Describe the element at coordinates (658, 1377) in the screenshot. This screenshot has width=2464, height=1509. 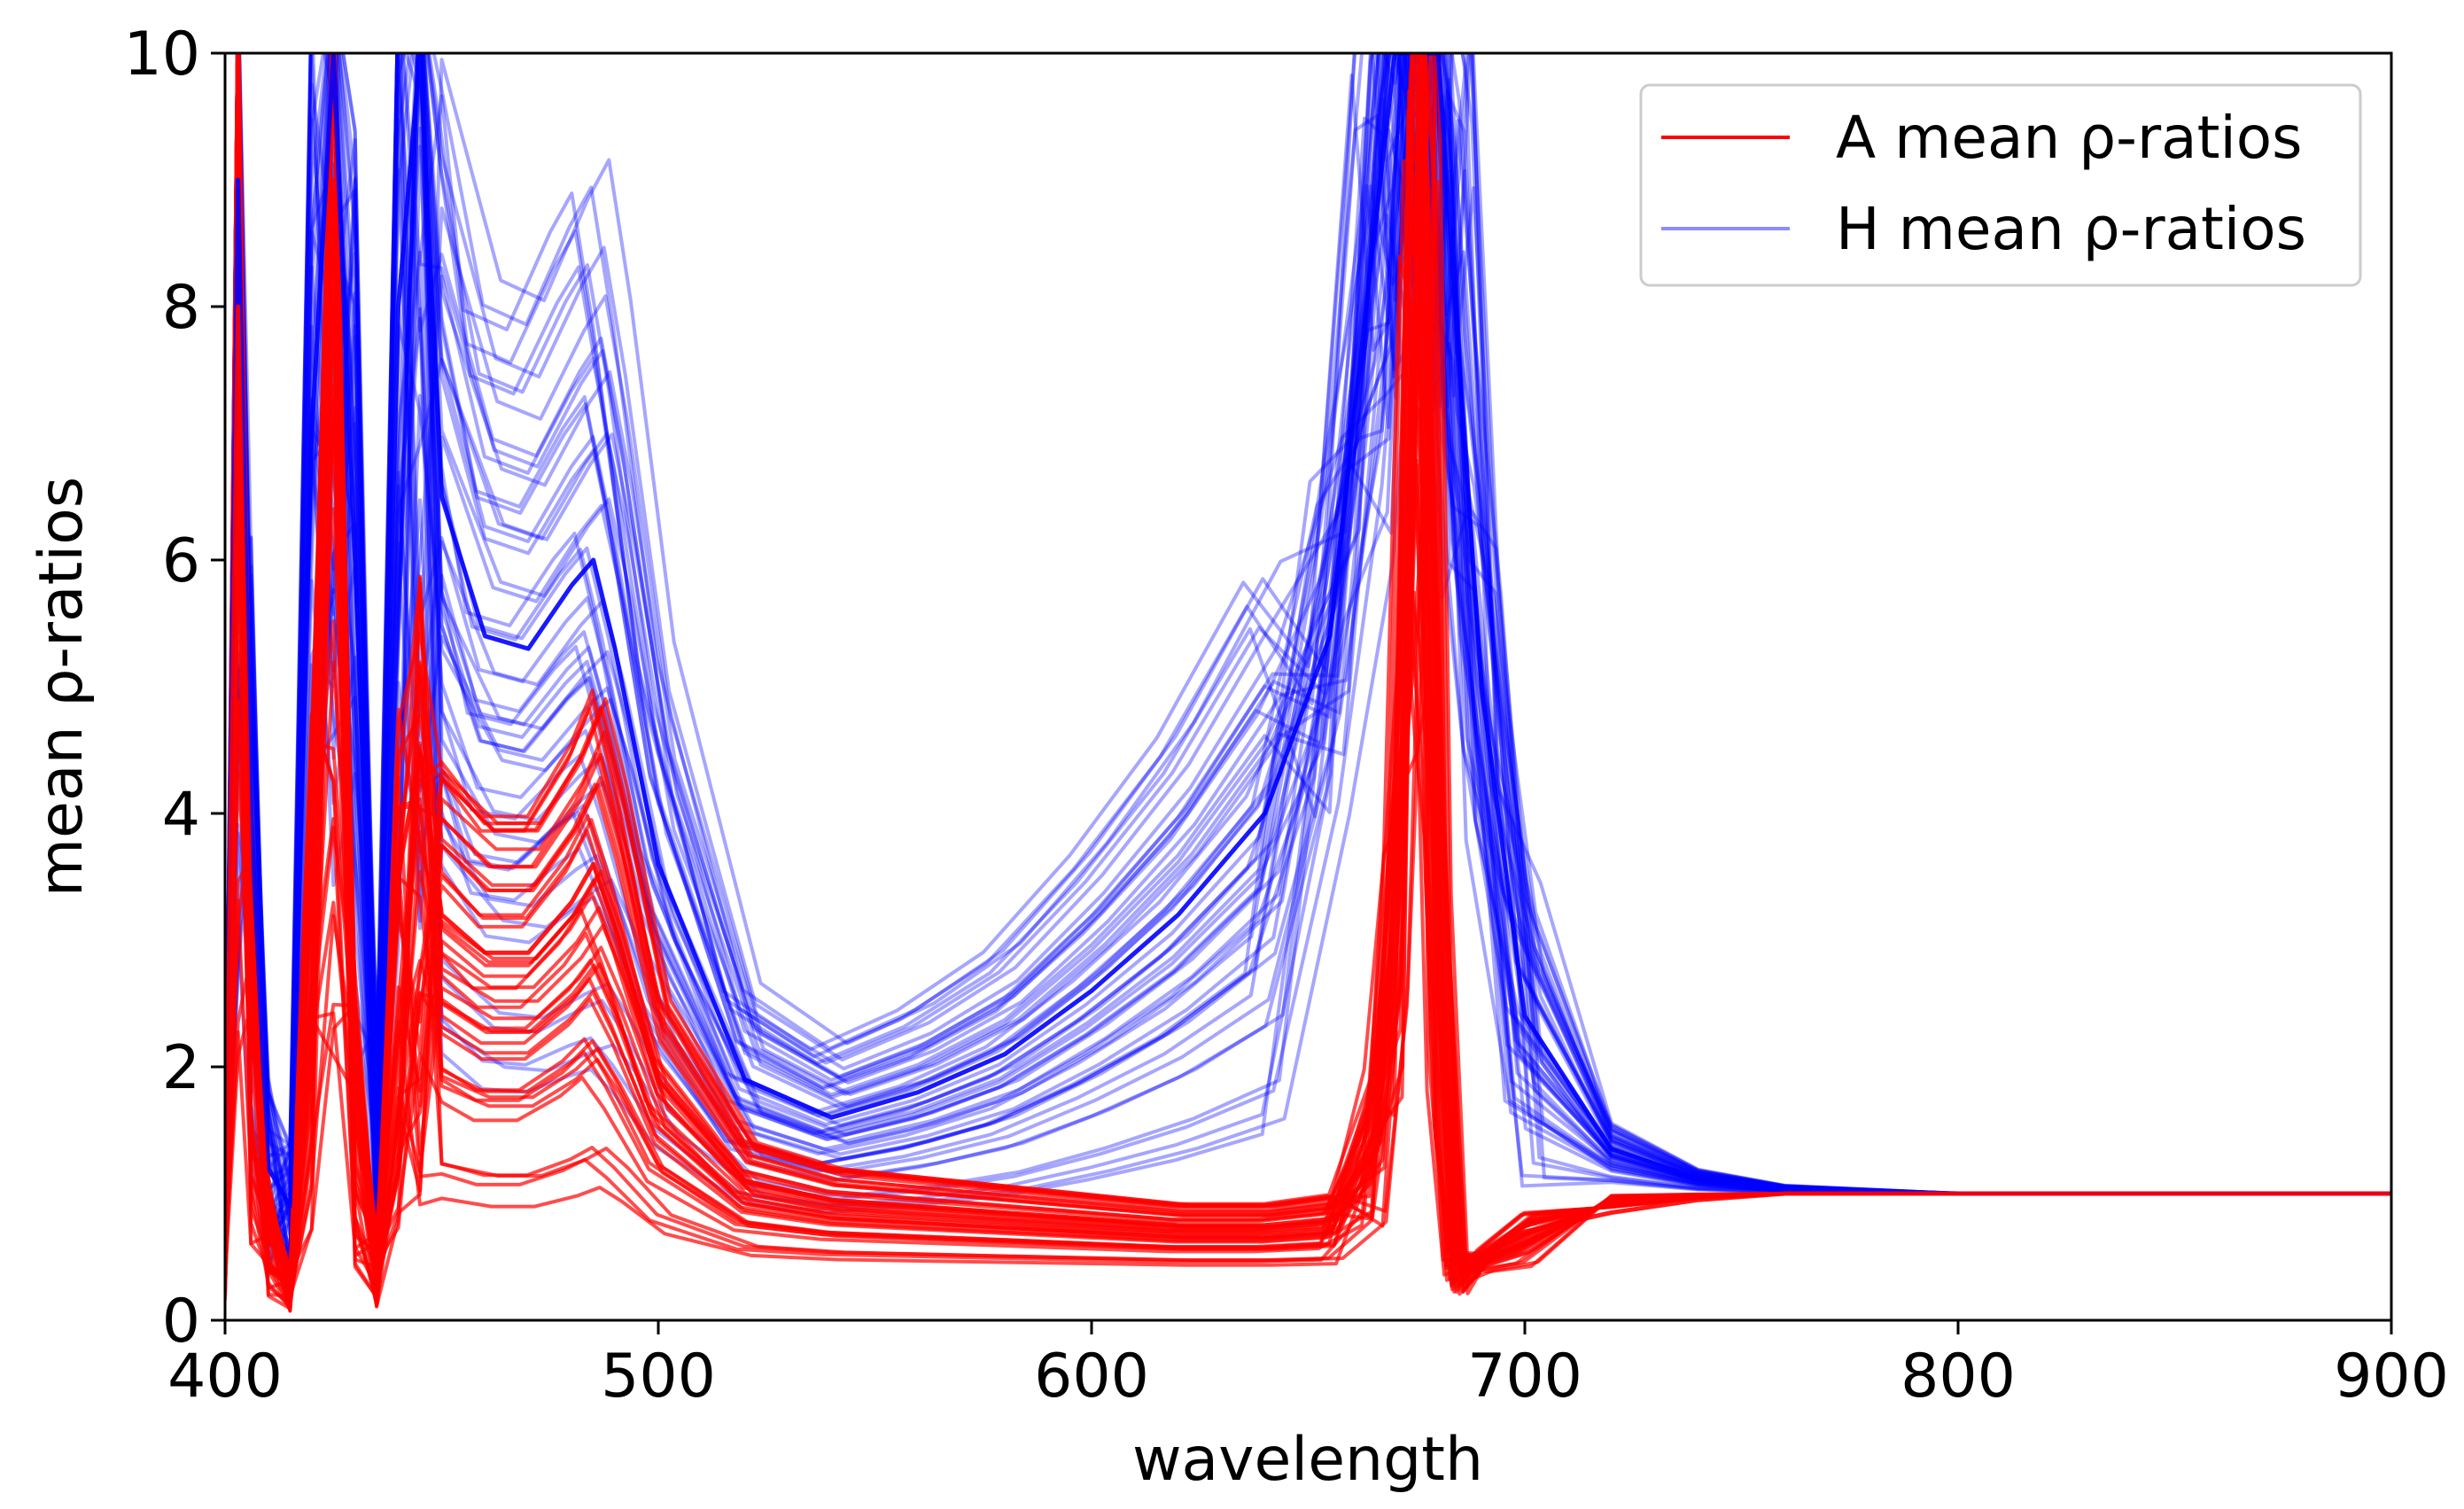
I see `x-tick-label: 500` at that location.